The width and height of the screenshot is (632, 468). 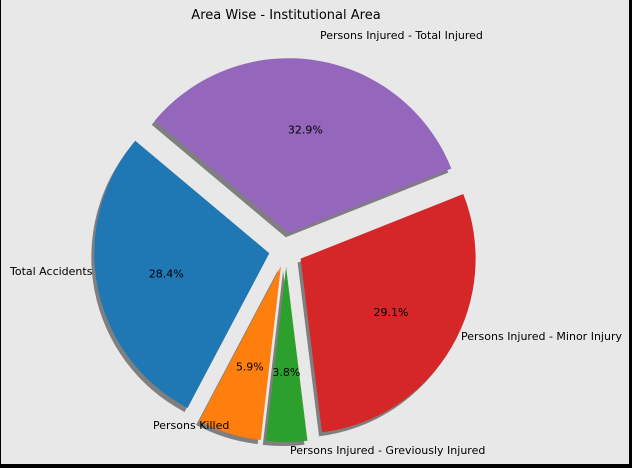 What do you see at coordinates (286, 354) in the screenshot?
I see `slice-greviously-injured` at bounding box center [286, 354].